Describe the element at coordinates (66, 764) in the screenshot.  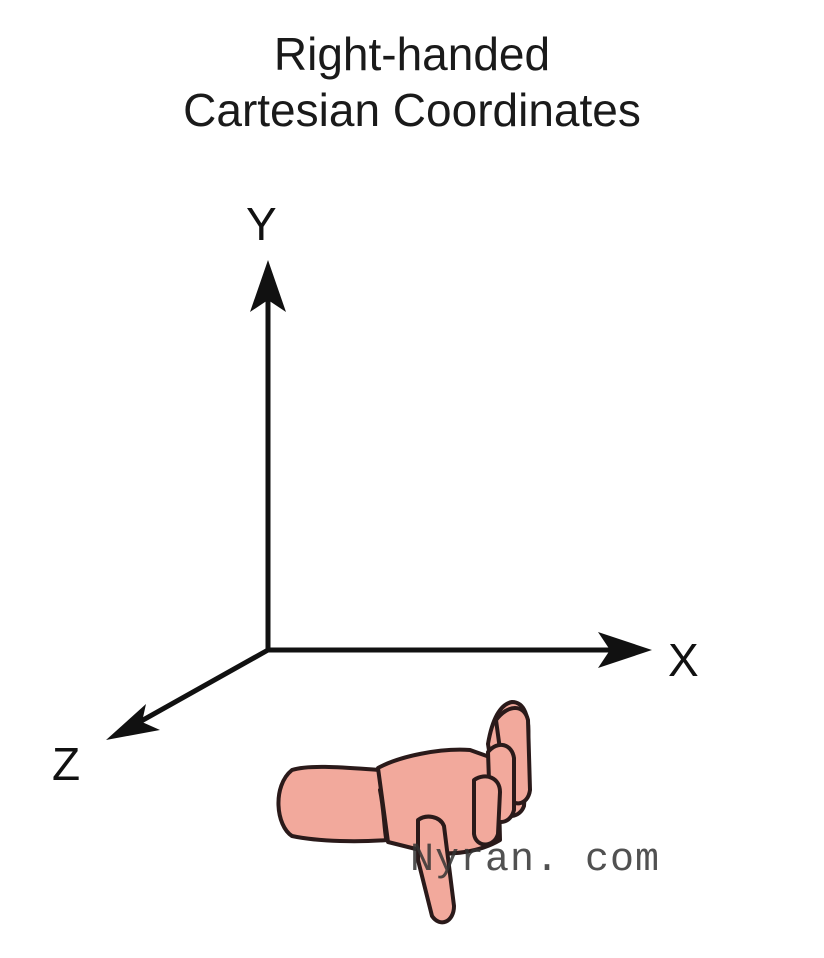
I see `z-axis-label: Z` at that location.